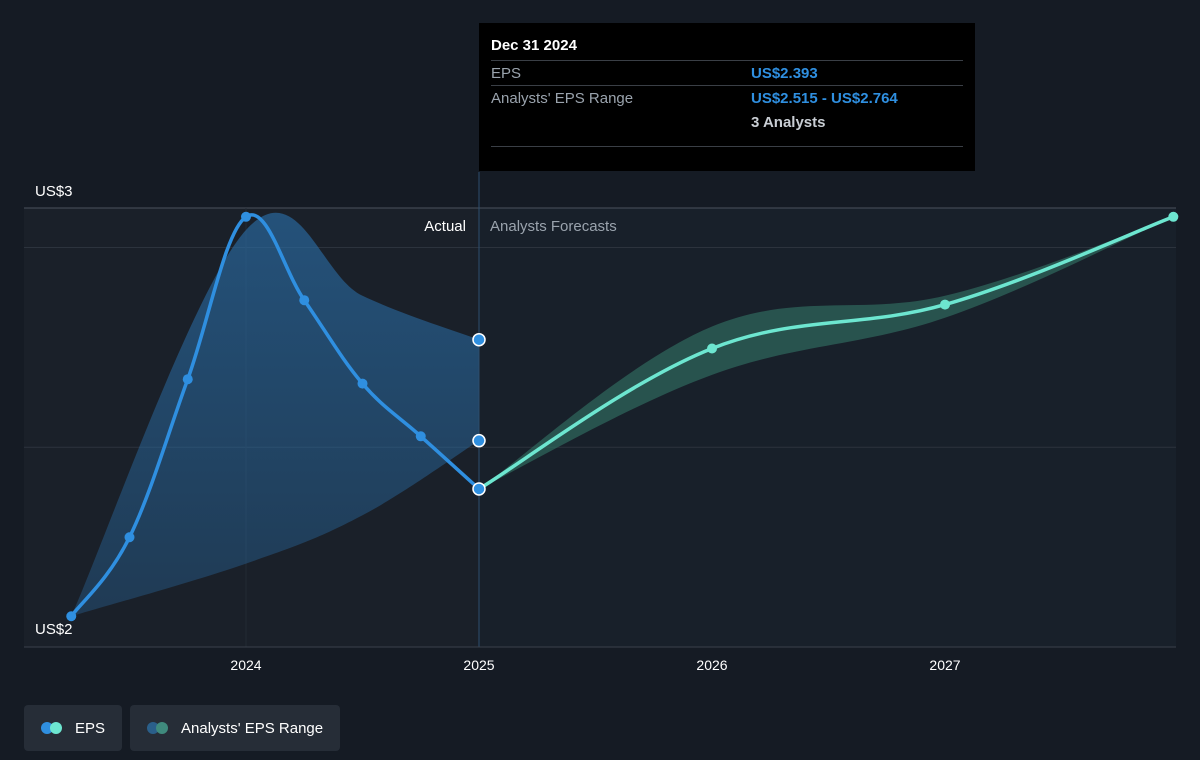  I want to click on legend-label: EPS, so click(90, 728).